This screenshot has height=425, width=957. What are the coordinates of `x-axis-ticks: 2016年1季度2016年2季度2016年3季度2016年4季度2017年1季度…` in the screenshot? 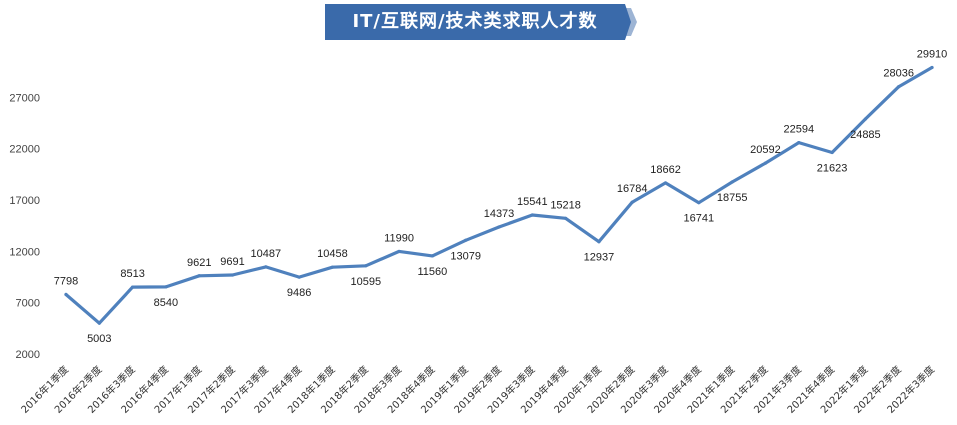 It's located at (477, 389).